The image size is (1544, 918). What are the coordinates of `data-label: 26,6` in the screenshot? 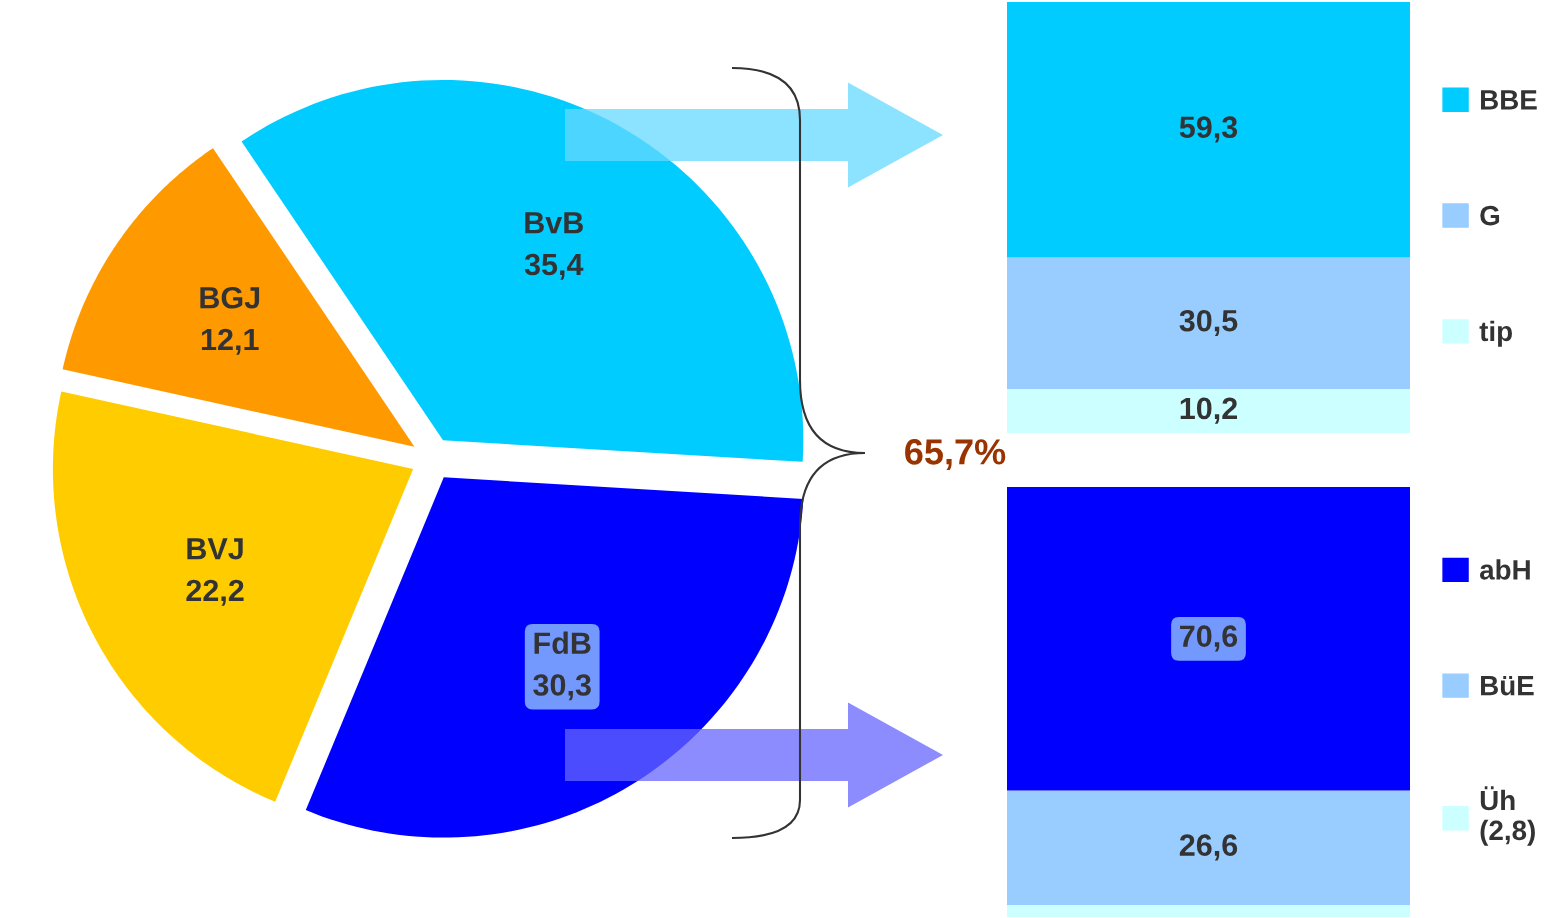 It's located at (1208, 847).